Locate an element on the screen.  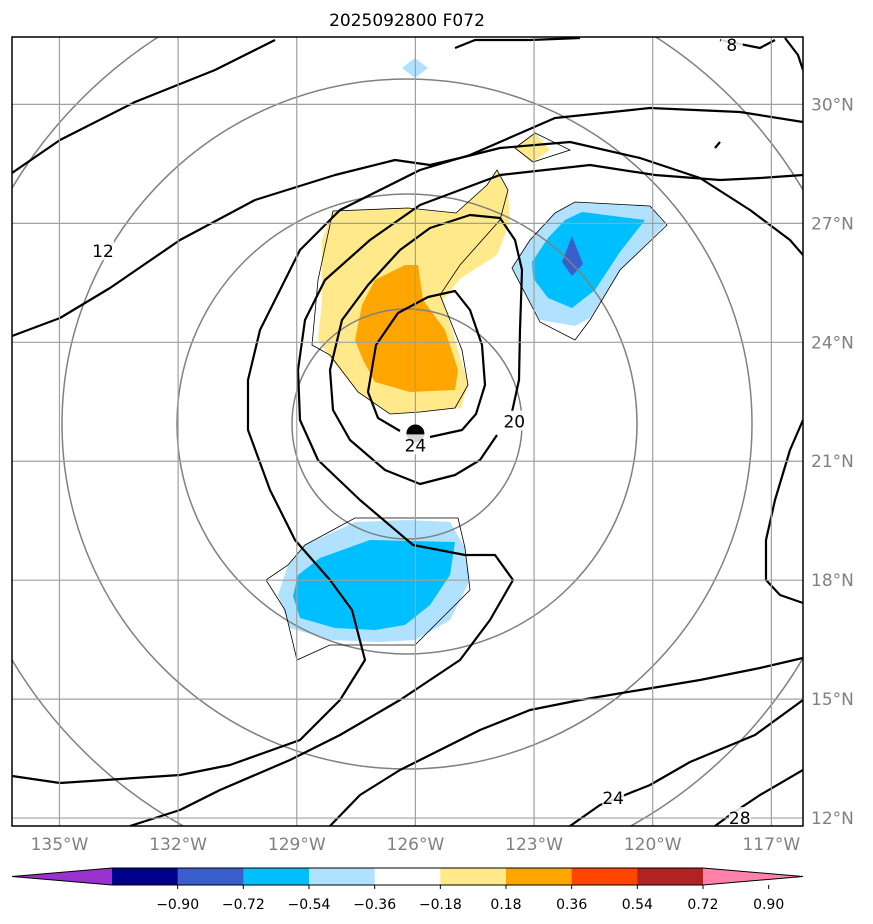
contour-label: 20 is located at coordinates (514, 423).